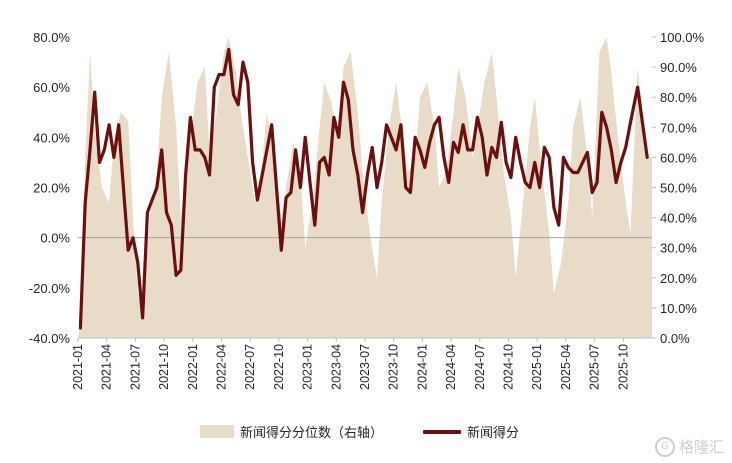  I want to click on x-tick-label: 2023-04, so click(336, 367).